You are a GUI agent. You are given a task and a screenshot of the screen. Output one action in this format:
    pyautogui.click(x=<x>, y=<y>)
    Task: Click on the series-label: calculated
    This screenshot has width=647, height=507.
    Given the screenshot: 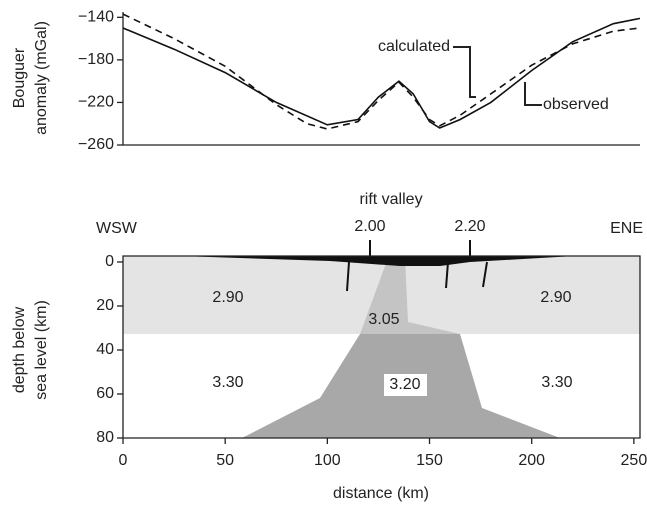 What is the action you would take?
    pyautogui.click(x=414, y=46)
    